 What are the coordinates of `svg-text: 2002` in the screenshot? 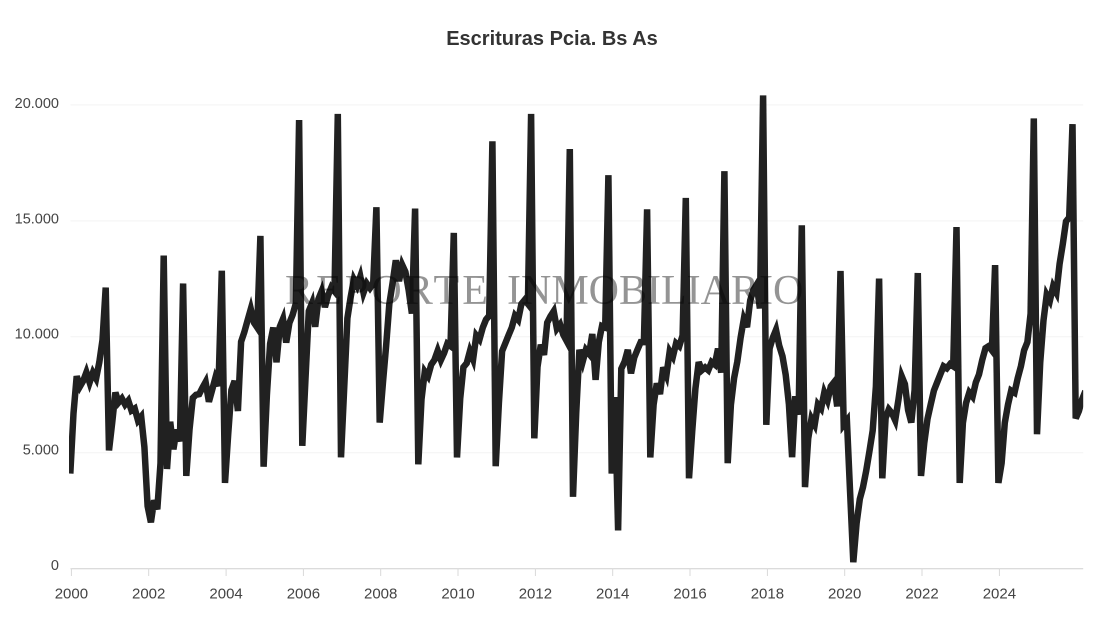 It's located at (148, 594).